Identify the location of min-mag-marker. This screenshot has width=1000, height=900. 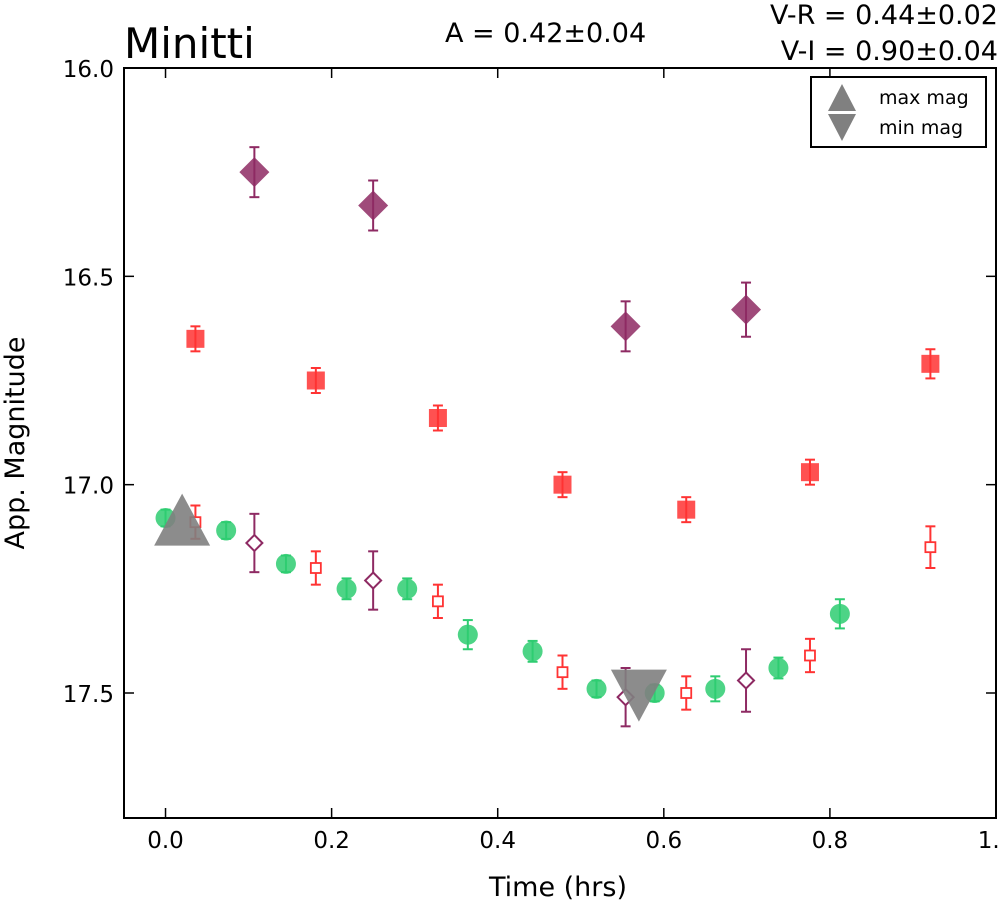
(638, 695).